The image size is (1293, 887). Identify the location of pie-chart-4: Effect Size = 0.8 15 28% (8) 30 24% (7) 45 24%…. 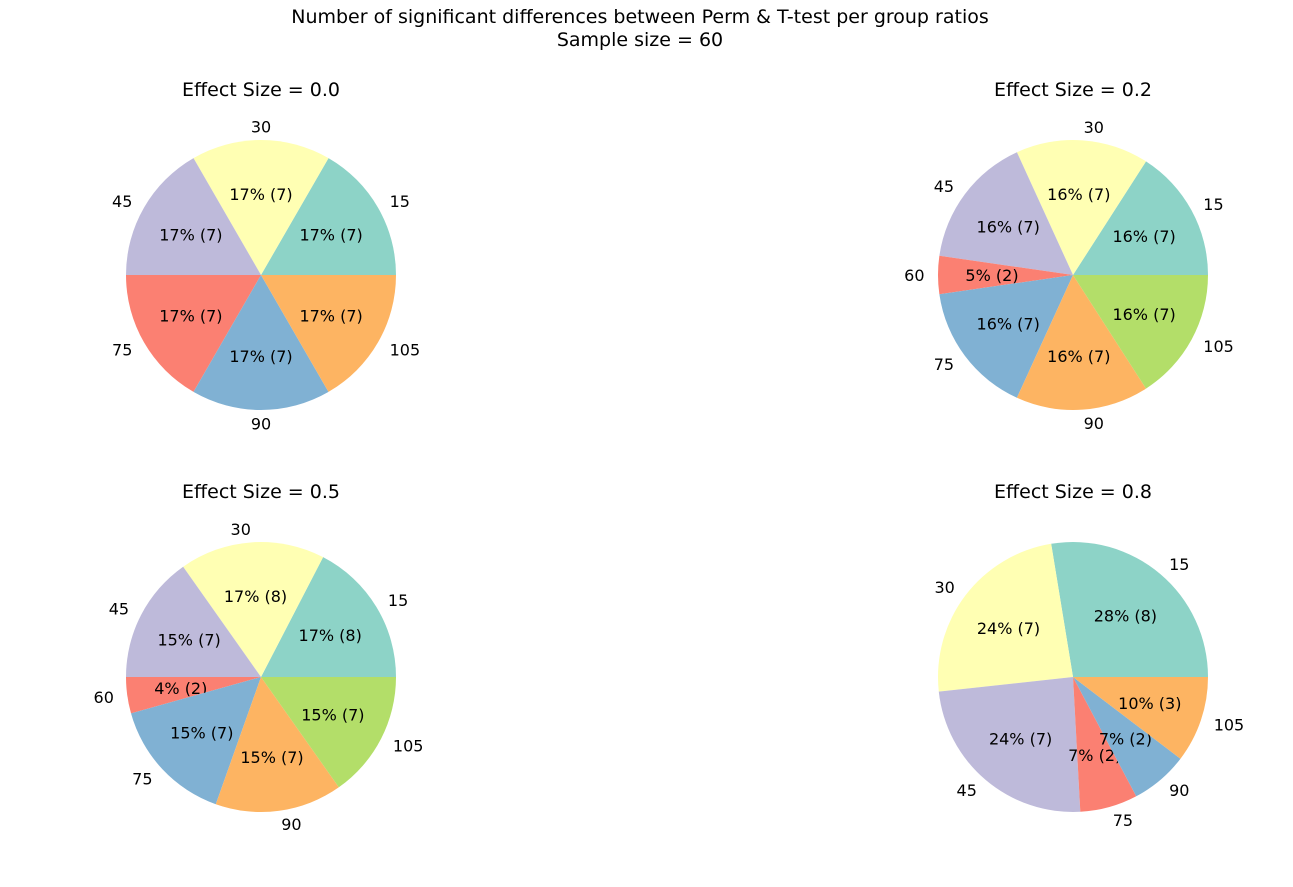
(1089, 655).